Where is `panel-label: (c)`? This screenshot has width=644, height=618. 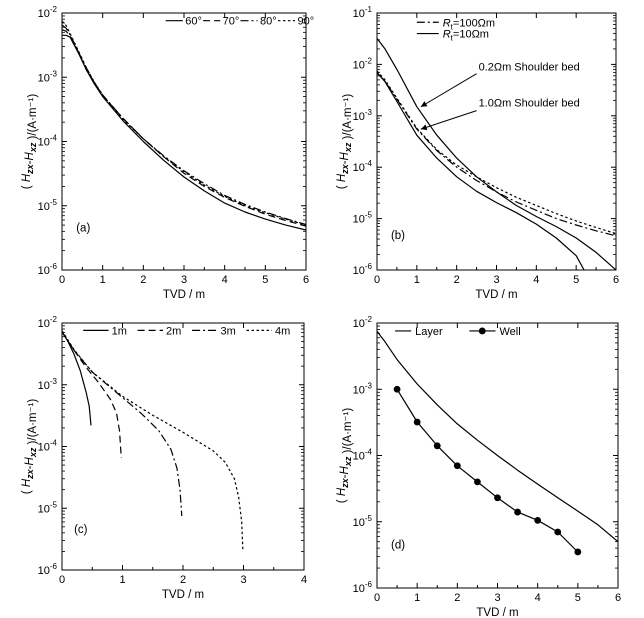
panel-label: (c) is located at coordinates (81, 530).